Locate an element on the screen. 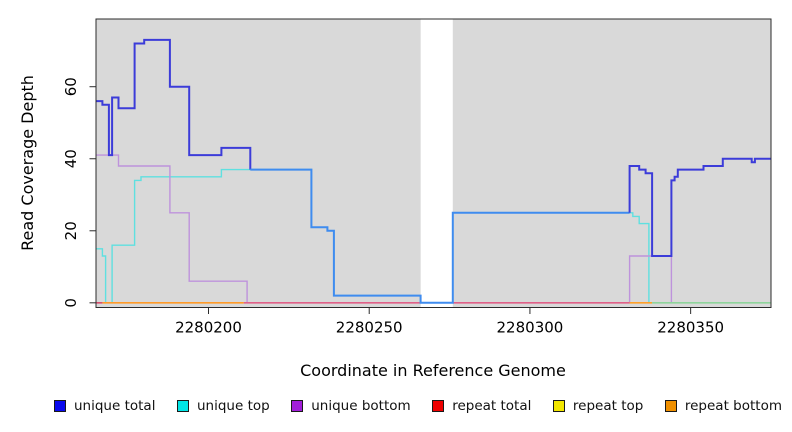 This screenshot has height=432, width=792. y-tick-label: 40 is located at coordinates (71, 158).